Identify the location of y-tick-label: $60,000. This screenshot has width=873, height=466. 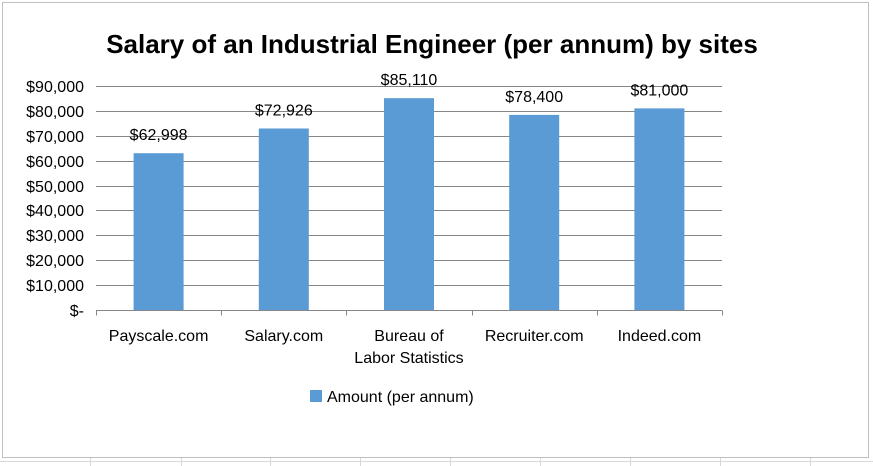
(55, 162).